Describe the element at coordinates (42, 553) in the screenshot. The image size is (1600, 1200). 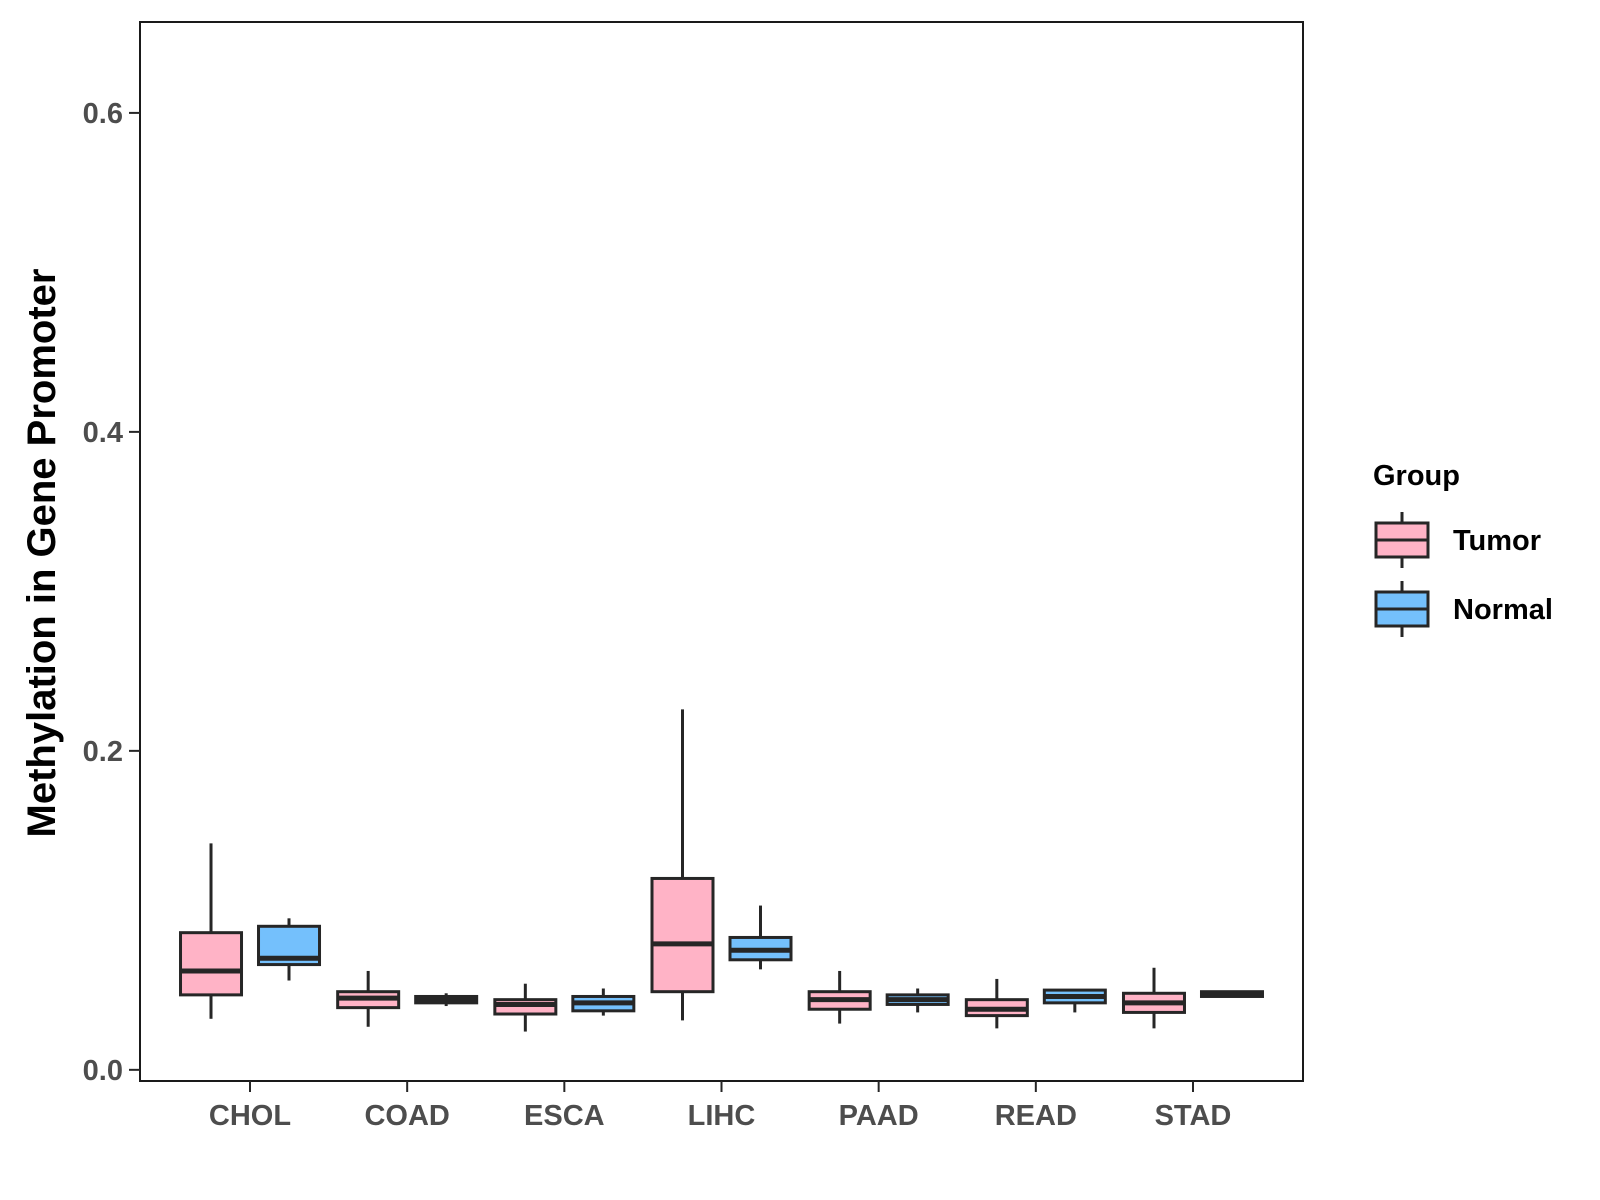
I see `y-axis-title: Methylation in Gene Promoter` at that location.